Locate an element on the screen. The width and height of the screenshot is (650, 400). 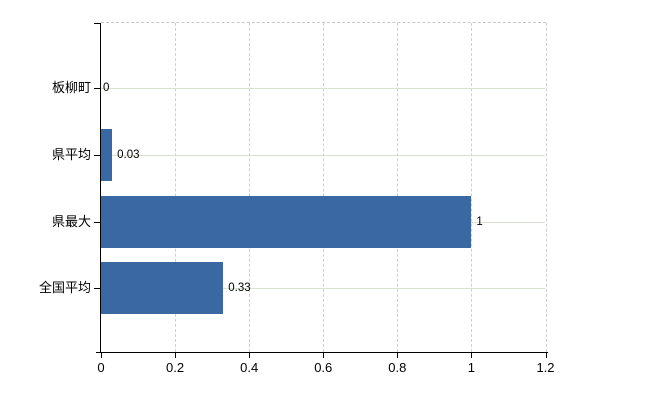
y-axis-top-tick is located at coordinates (97, 23).